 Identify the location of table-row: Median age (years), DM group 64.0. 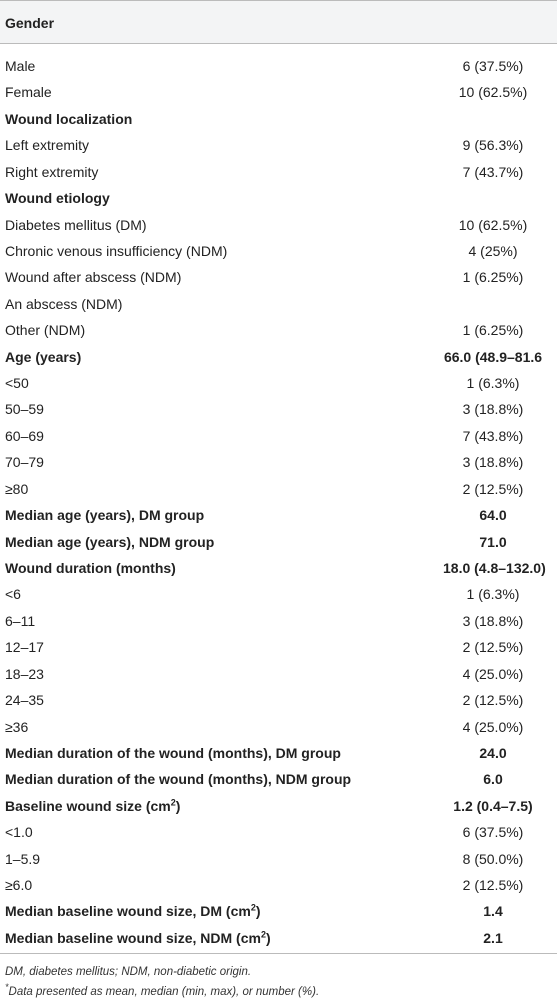
(278, 515).